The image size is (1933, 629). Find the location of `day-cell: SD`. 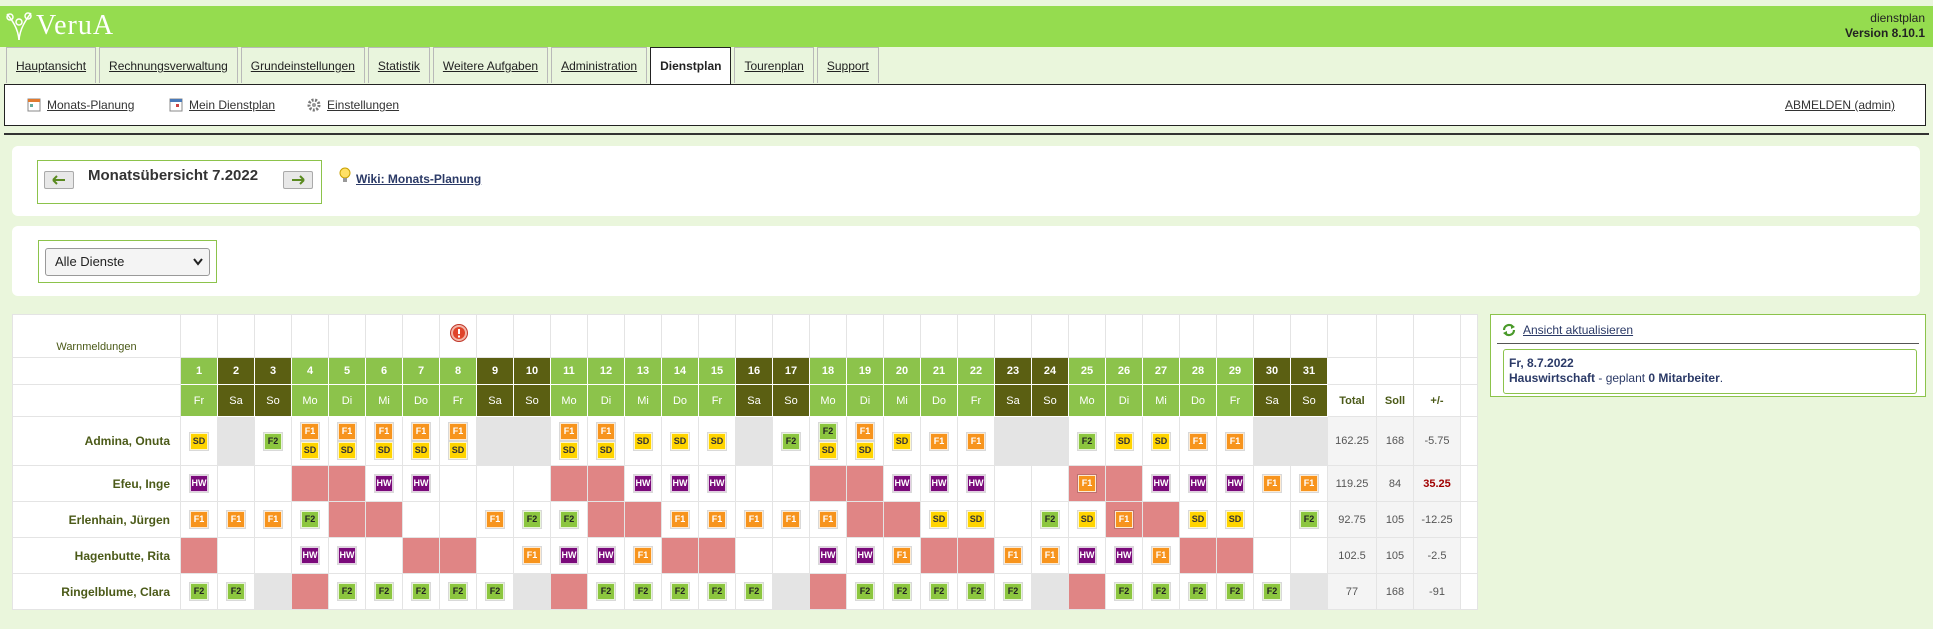

day-cell: SD is located at coordinates (1161, 441).